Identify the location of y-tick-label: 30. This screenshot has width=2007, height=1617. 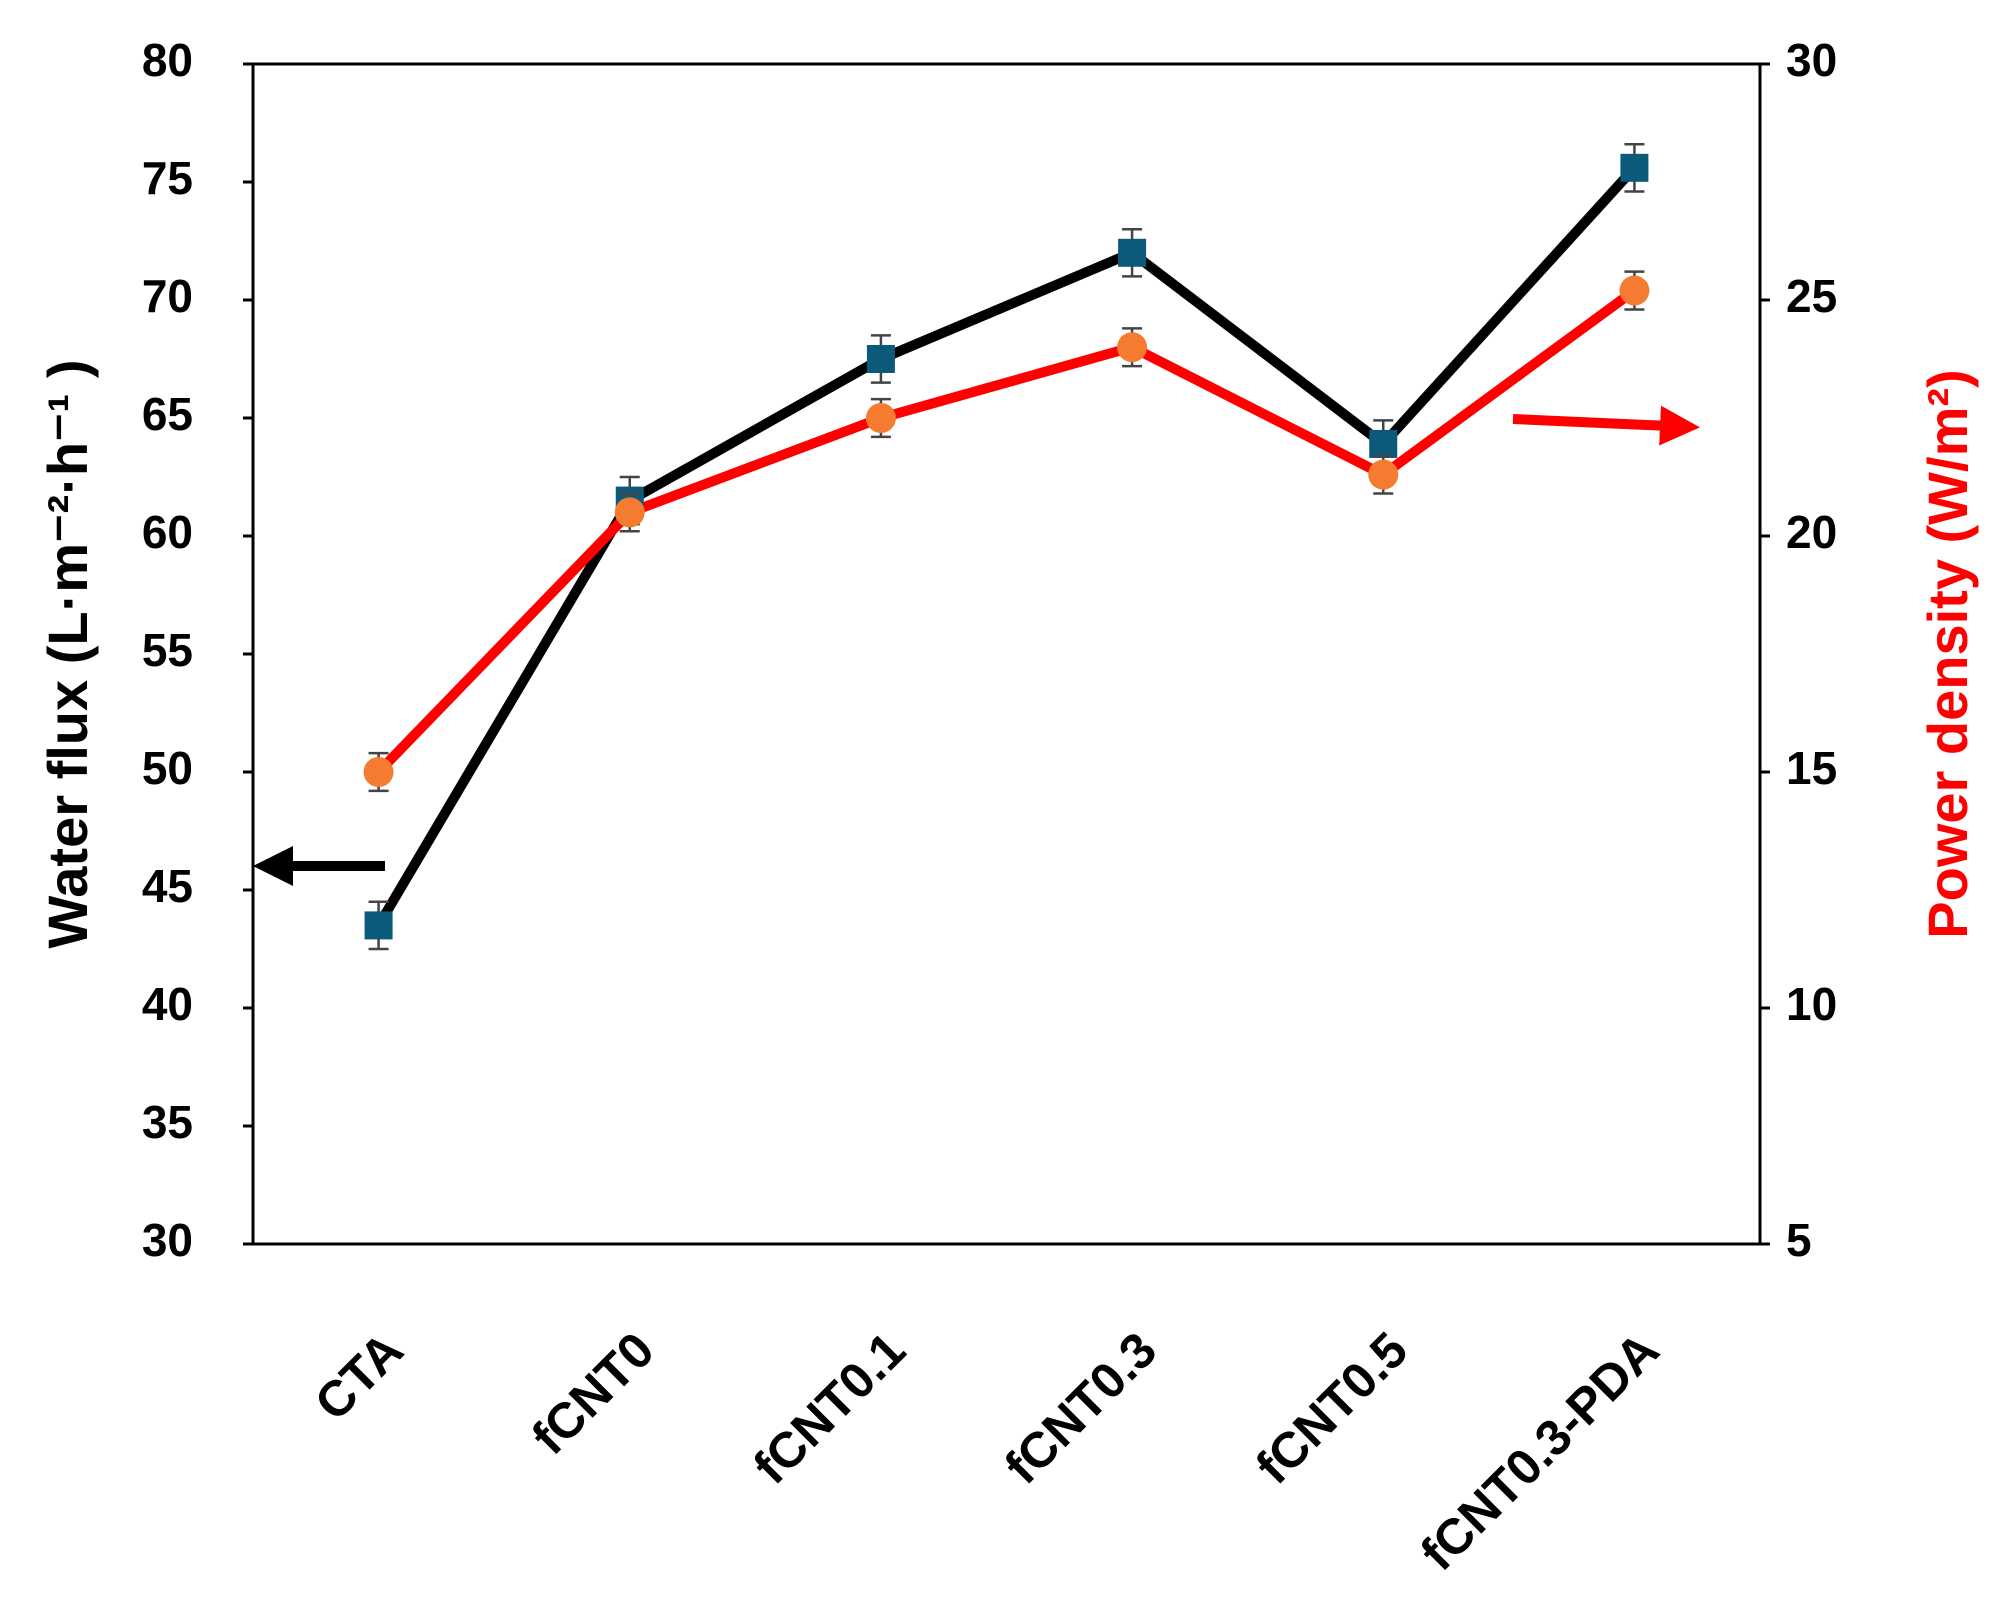
(167, 1240).